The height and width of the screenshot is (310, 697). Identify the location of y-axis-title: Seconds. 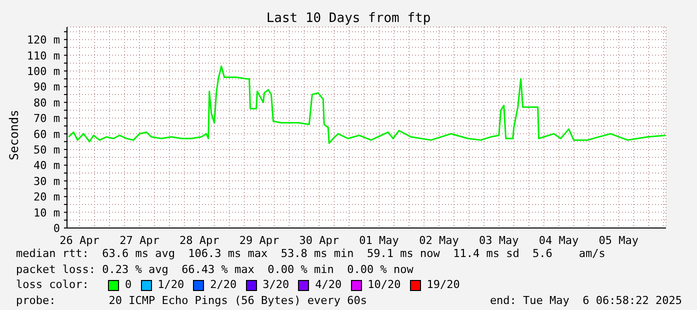
(14, 135).